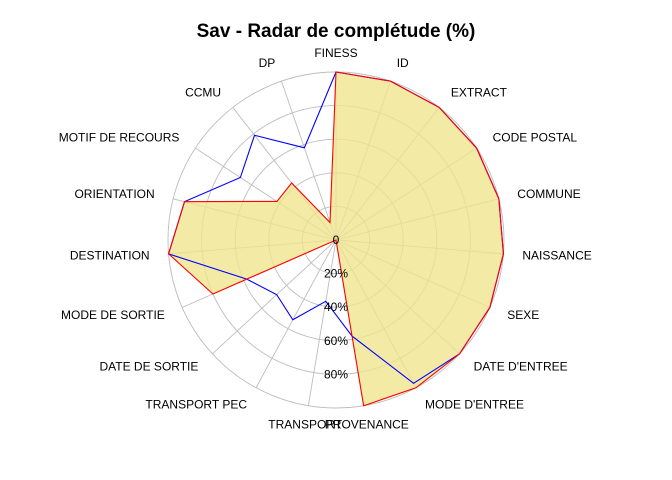 The image size is (672, 480). Describe the element at coordinates (474, 405) in the screenshot. I see `axis-label: MODE D'ENTREE` at that location.